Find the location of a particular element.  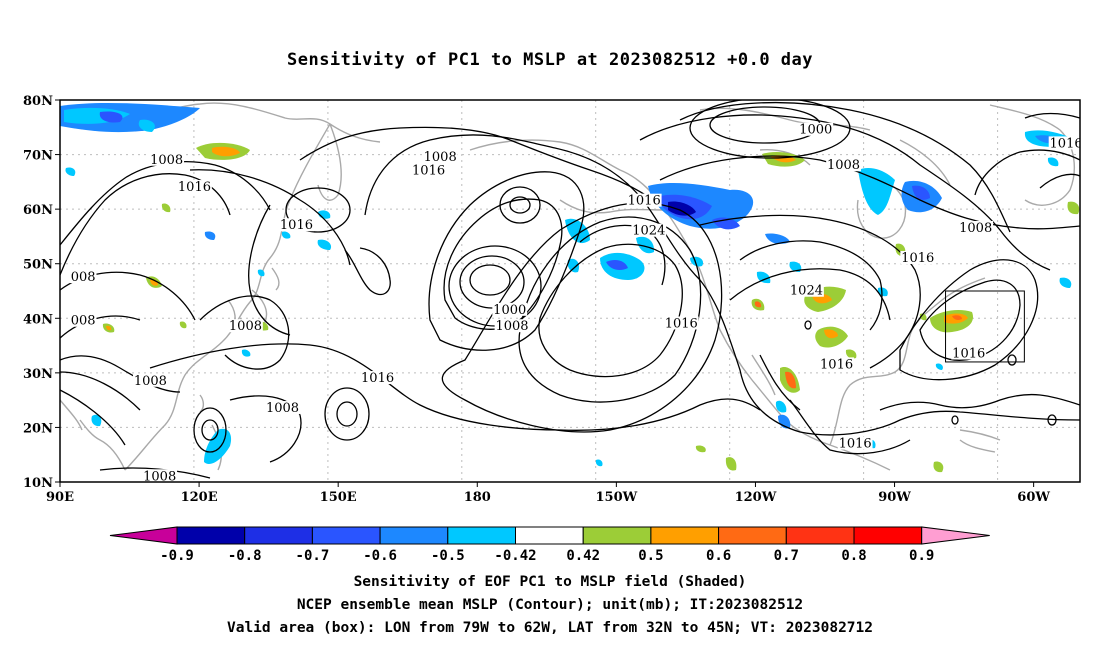

colorbar-tick-label: -0.9 is located at coordinates (177, 556).